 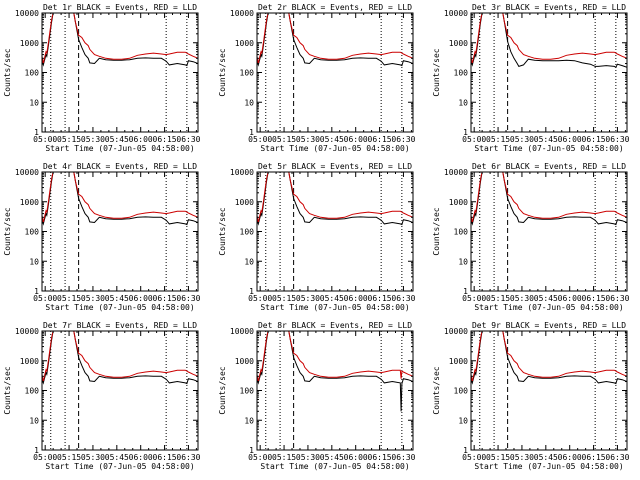 What do you see at coordinates (120, 325) in the screenshot?
I see `panel-title: Det 7r BLACK = Events, RED = LLD` at bounding box center [120, 325].